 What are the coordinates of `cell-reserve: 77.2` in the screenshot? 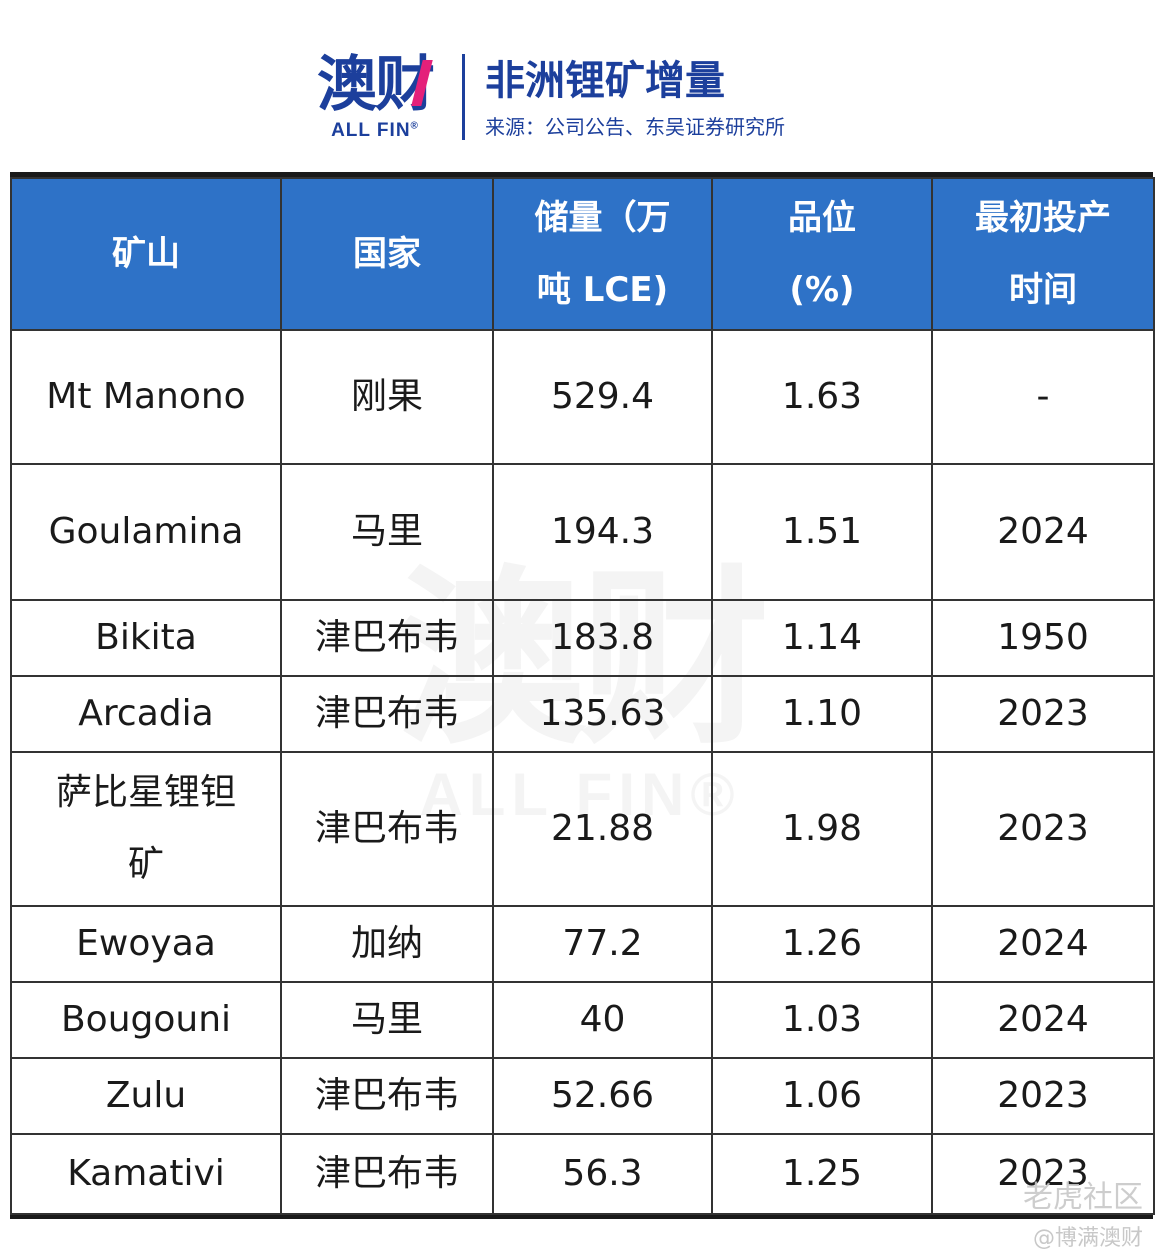 It's located at (602, 944).